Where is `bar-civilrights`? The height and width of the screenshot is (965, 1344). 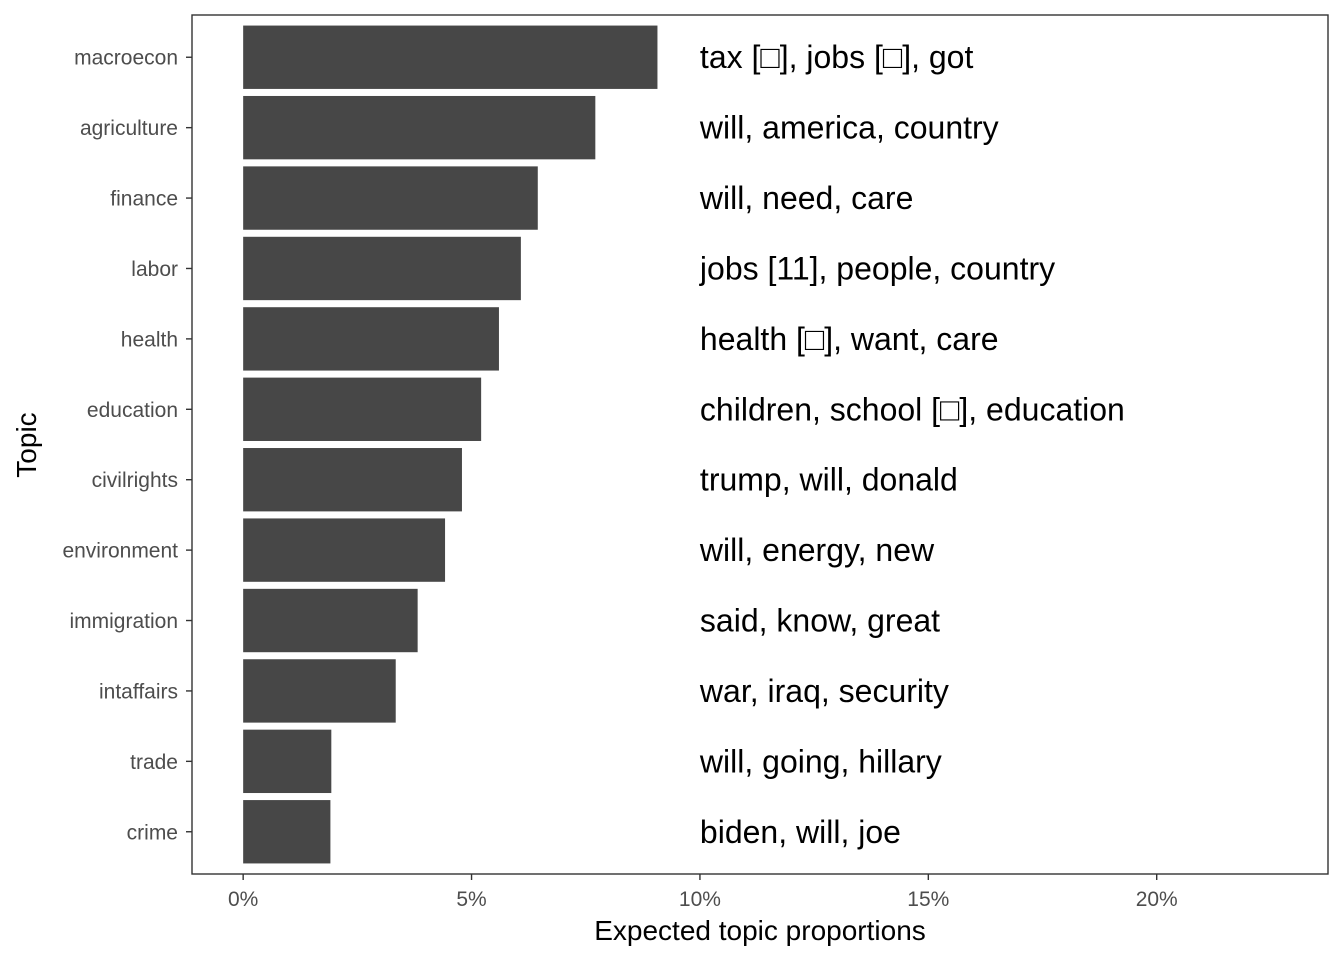 bar-civilrights is located at coordinates (352, 480).